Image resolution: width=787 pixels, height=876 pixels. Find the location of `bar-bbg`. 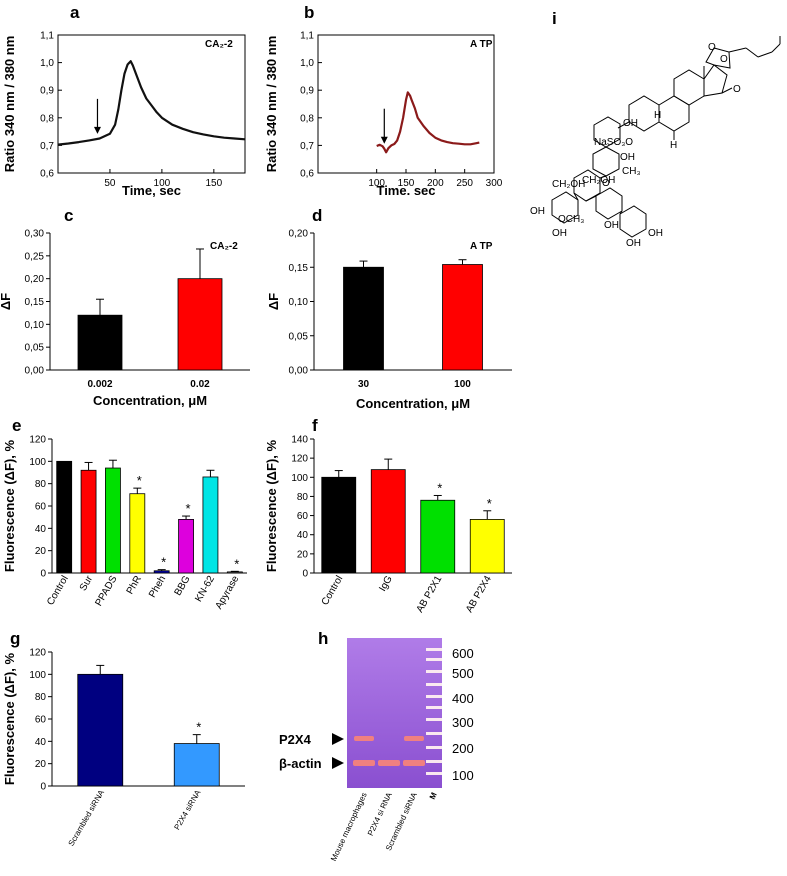

bar-bbg is located at coordinates (186, 546).